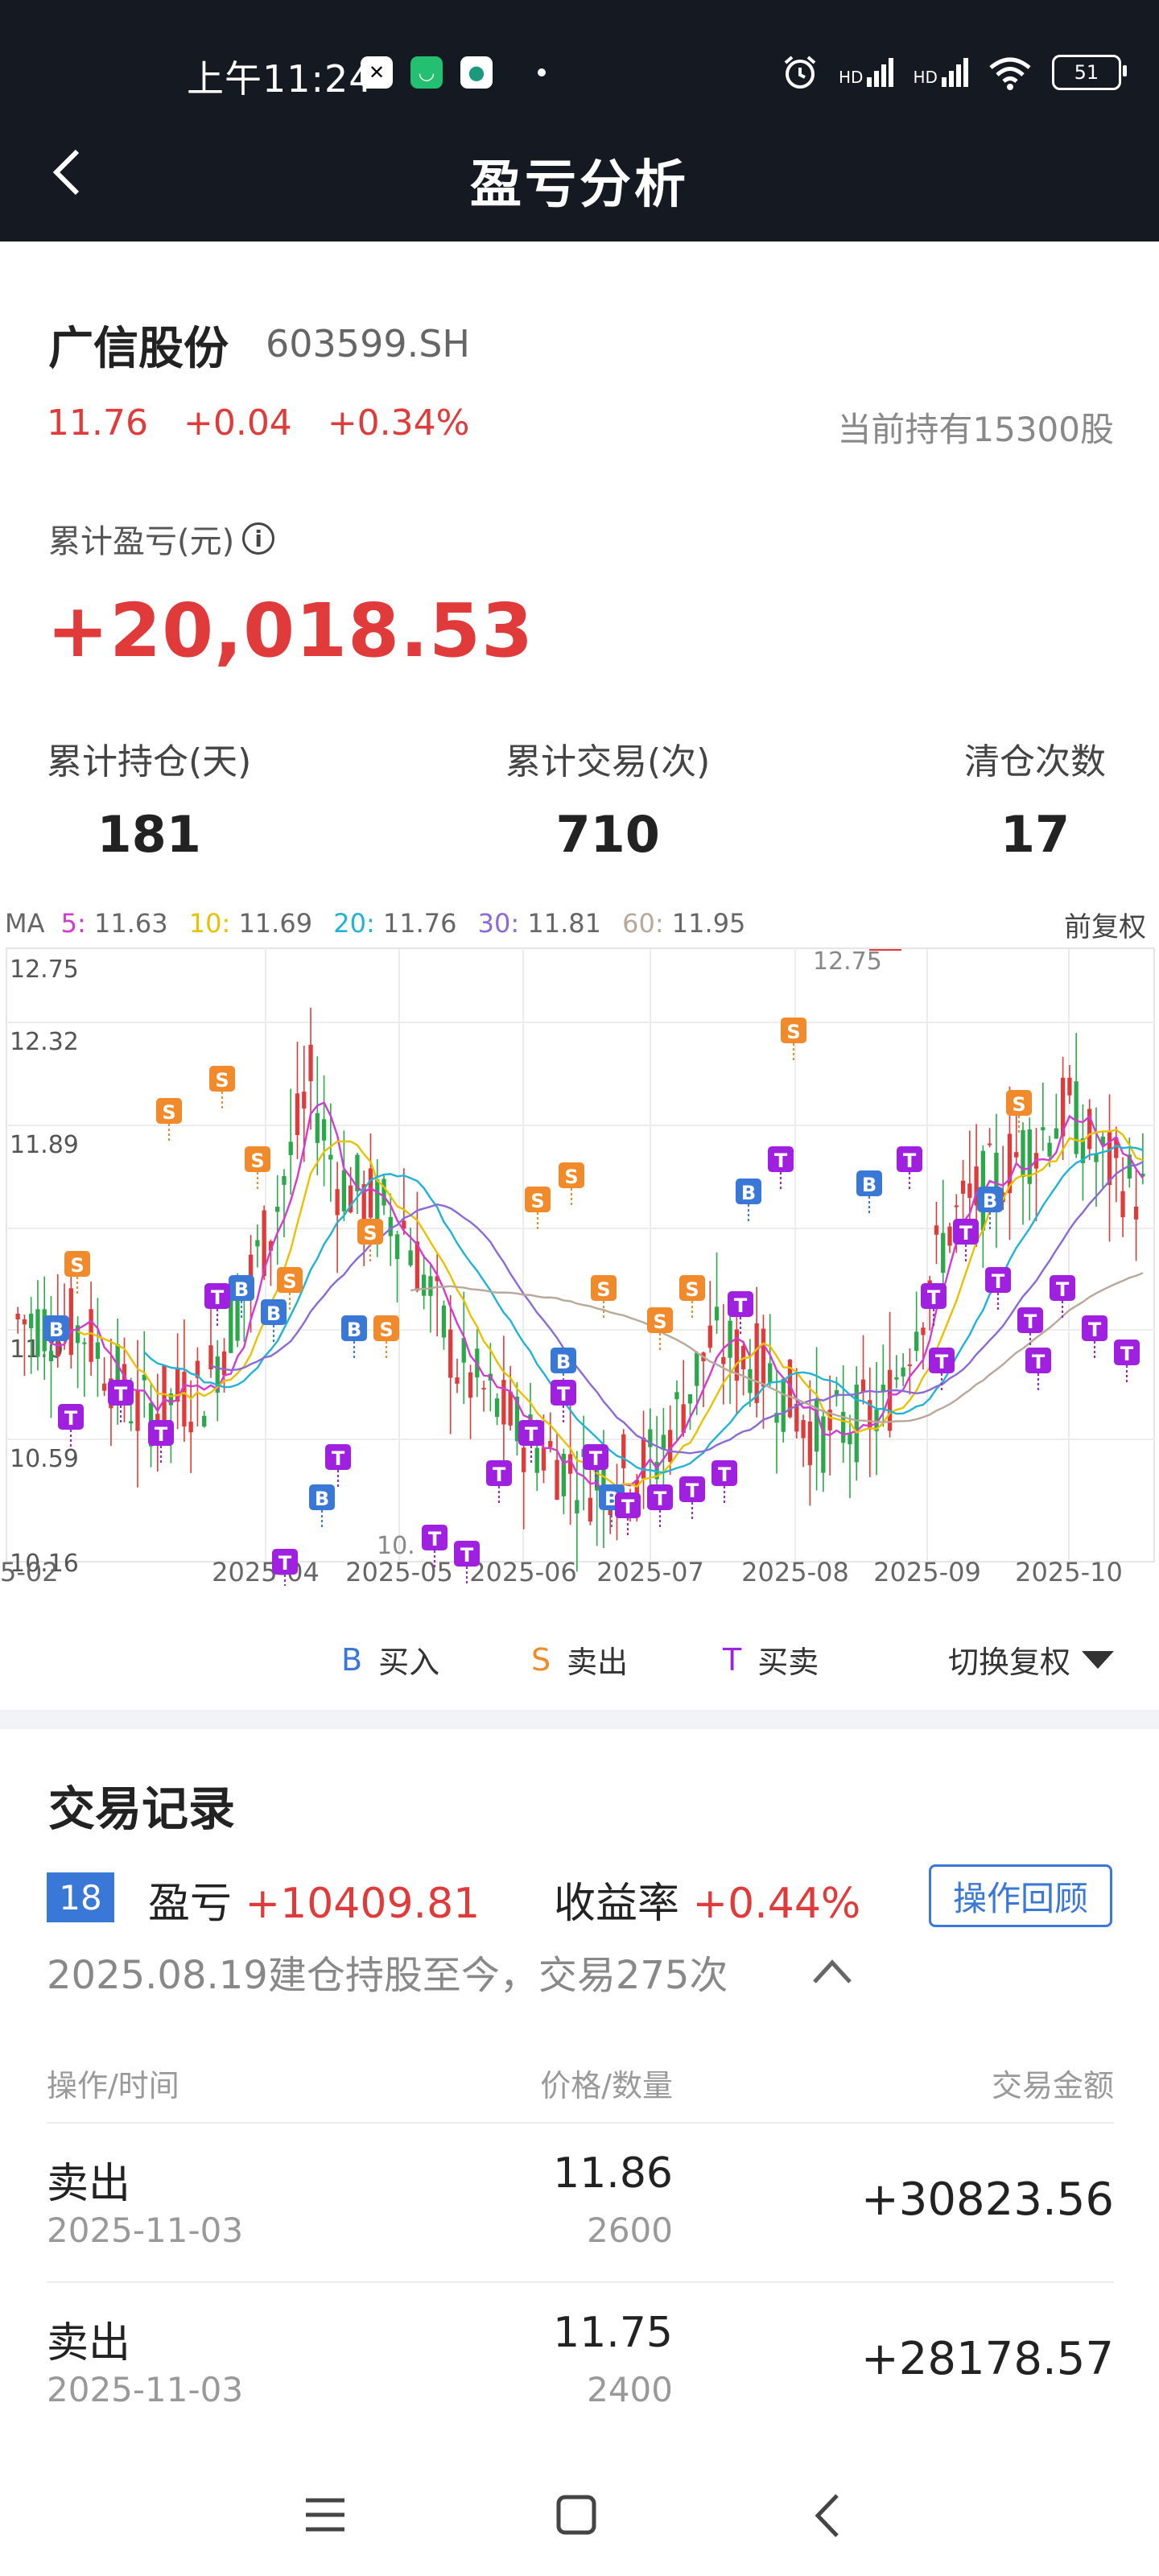 This screenshot has width=1159, height=2576. I want to click on legend-trade: T 买卖, so click(771, 1659).